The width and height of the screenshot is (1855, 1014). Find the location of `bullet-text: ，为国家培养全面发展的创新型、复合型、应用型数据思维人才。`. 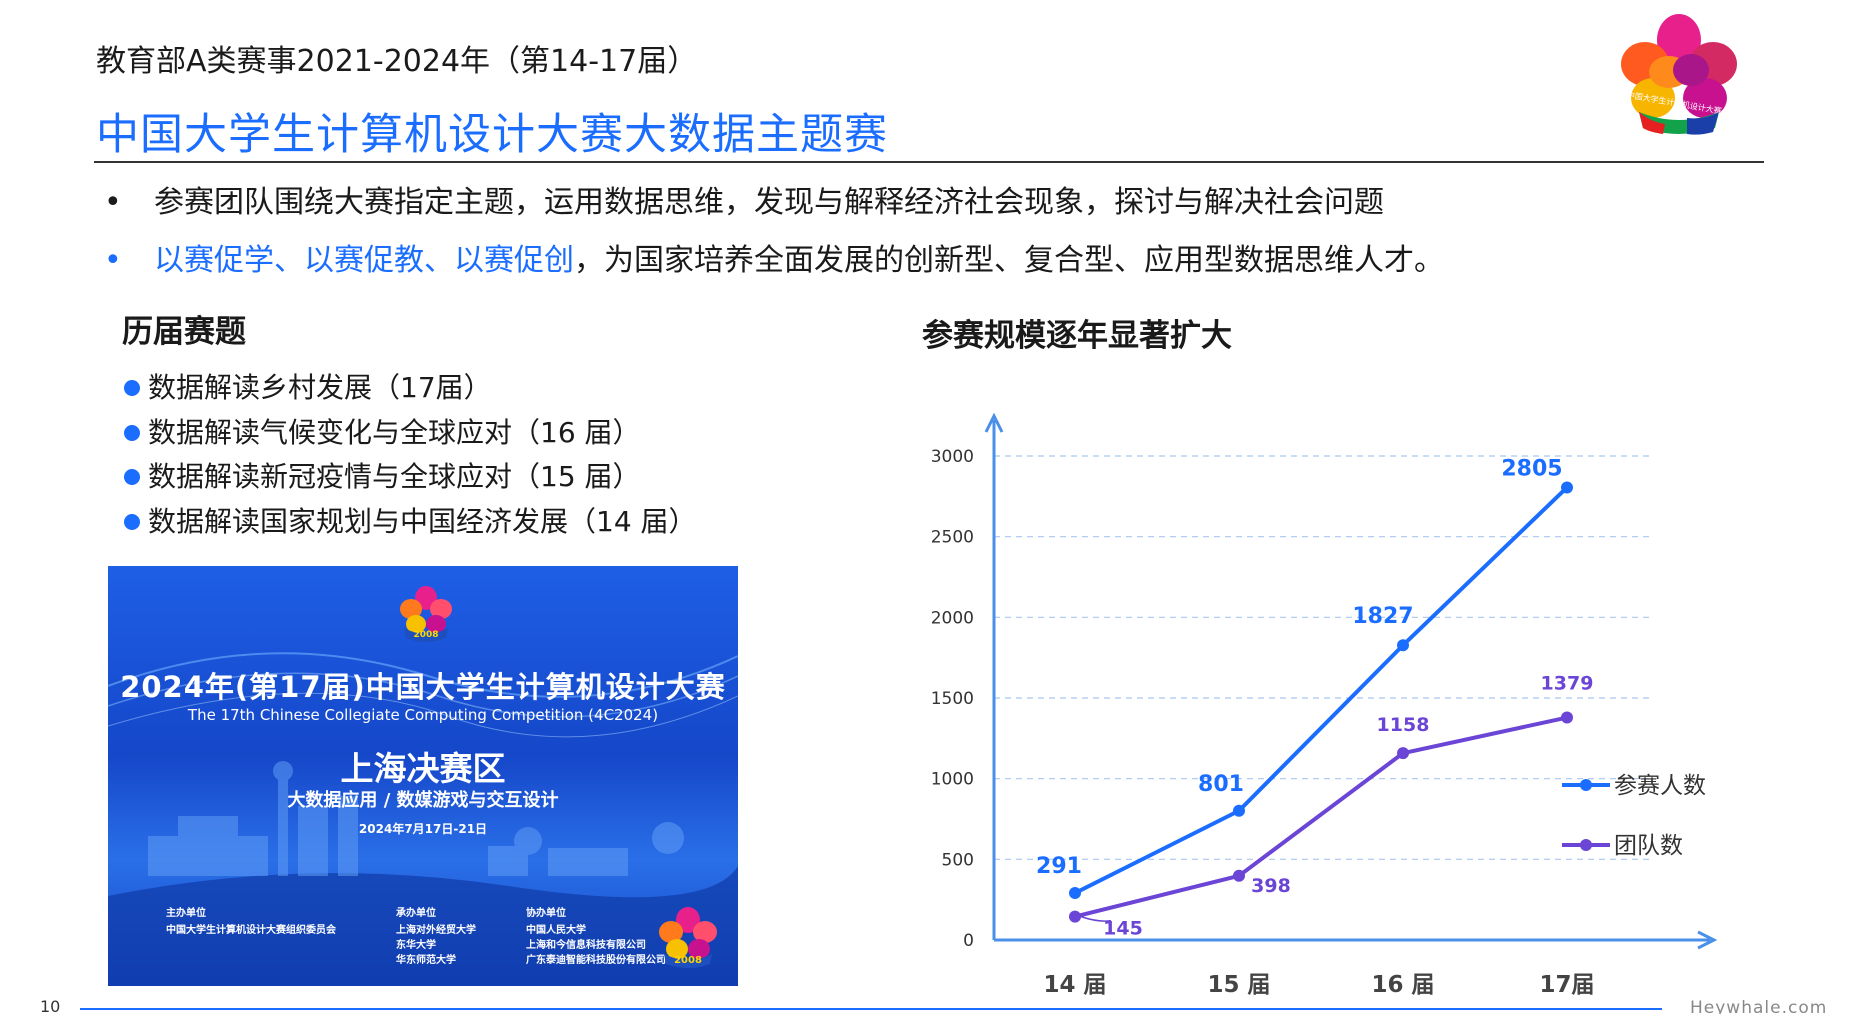

bullet-text: ，为国家培养全面发展的创新型、复合型、应用型数据思维人才。 is located at coordinates (1009, 260).